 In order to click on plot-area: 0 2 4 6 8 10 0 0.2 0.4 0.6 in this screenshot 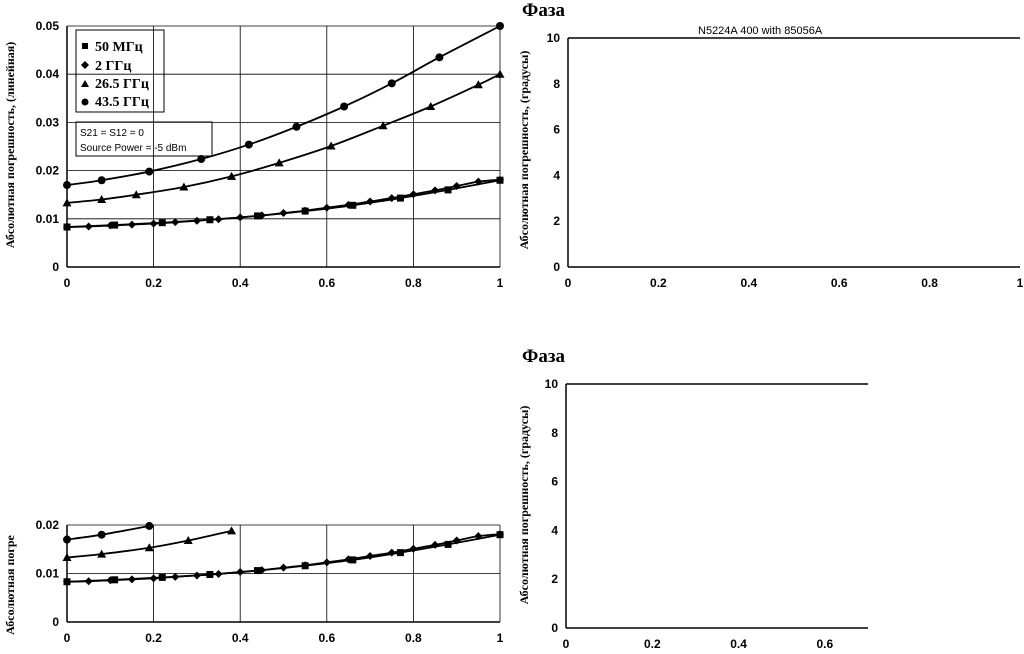, I will do `click(706, 514)`.